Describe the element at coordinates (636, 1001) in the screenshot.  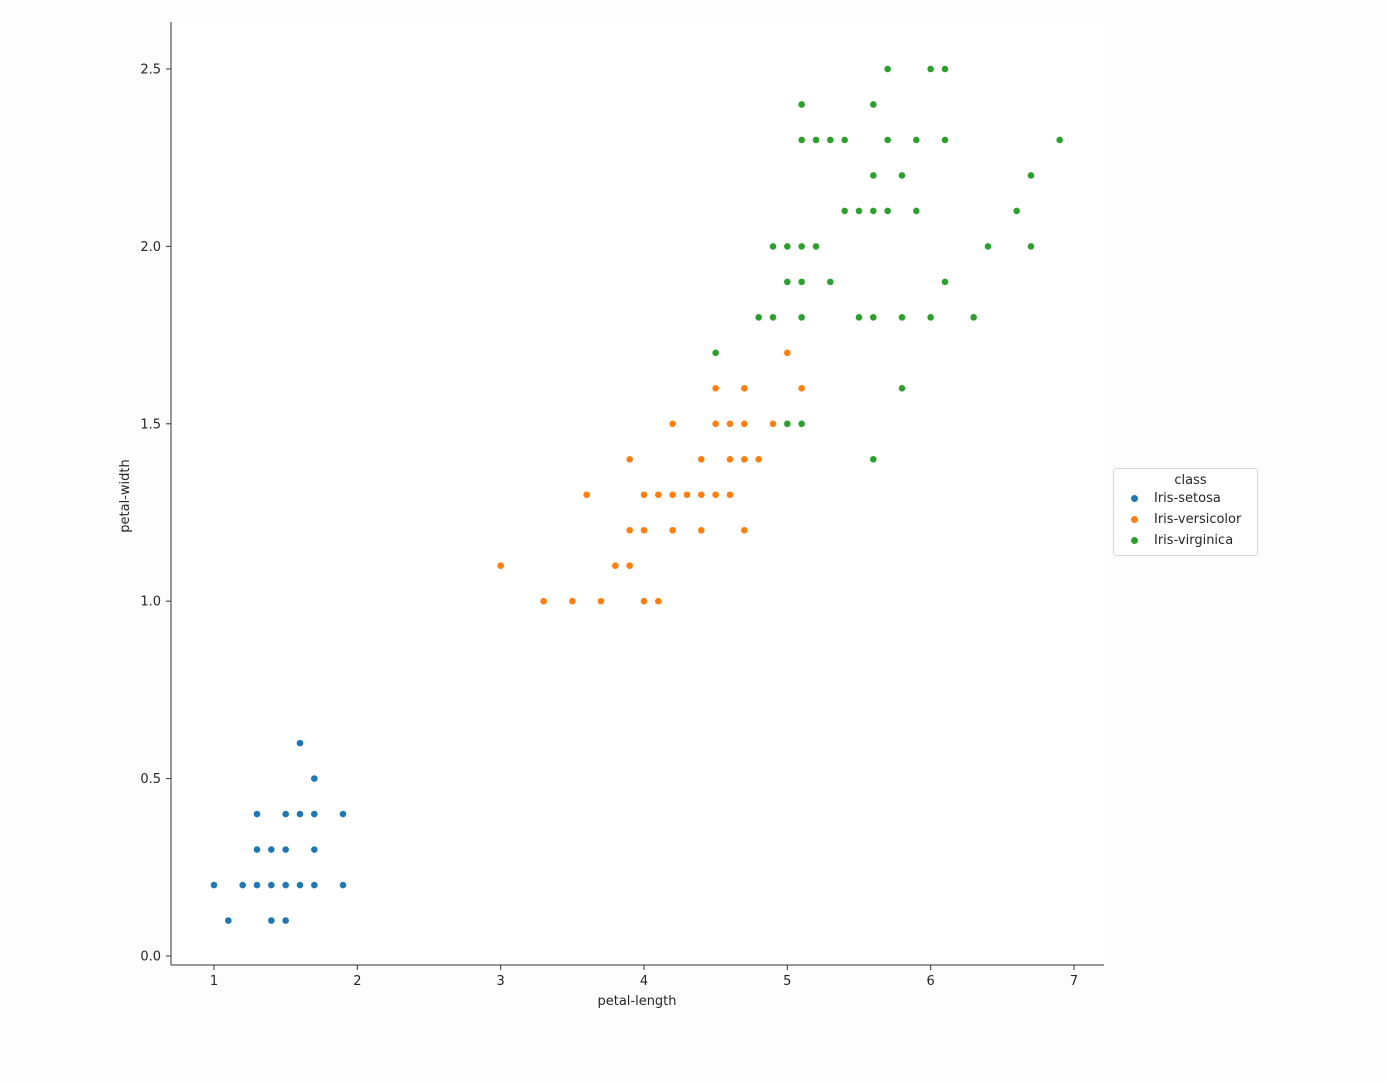
I see `x-axis-label: petal-length` at that location.